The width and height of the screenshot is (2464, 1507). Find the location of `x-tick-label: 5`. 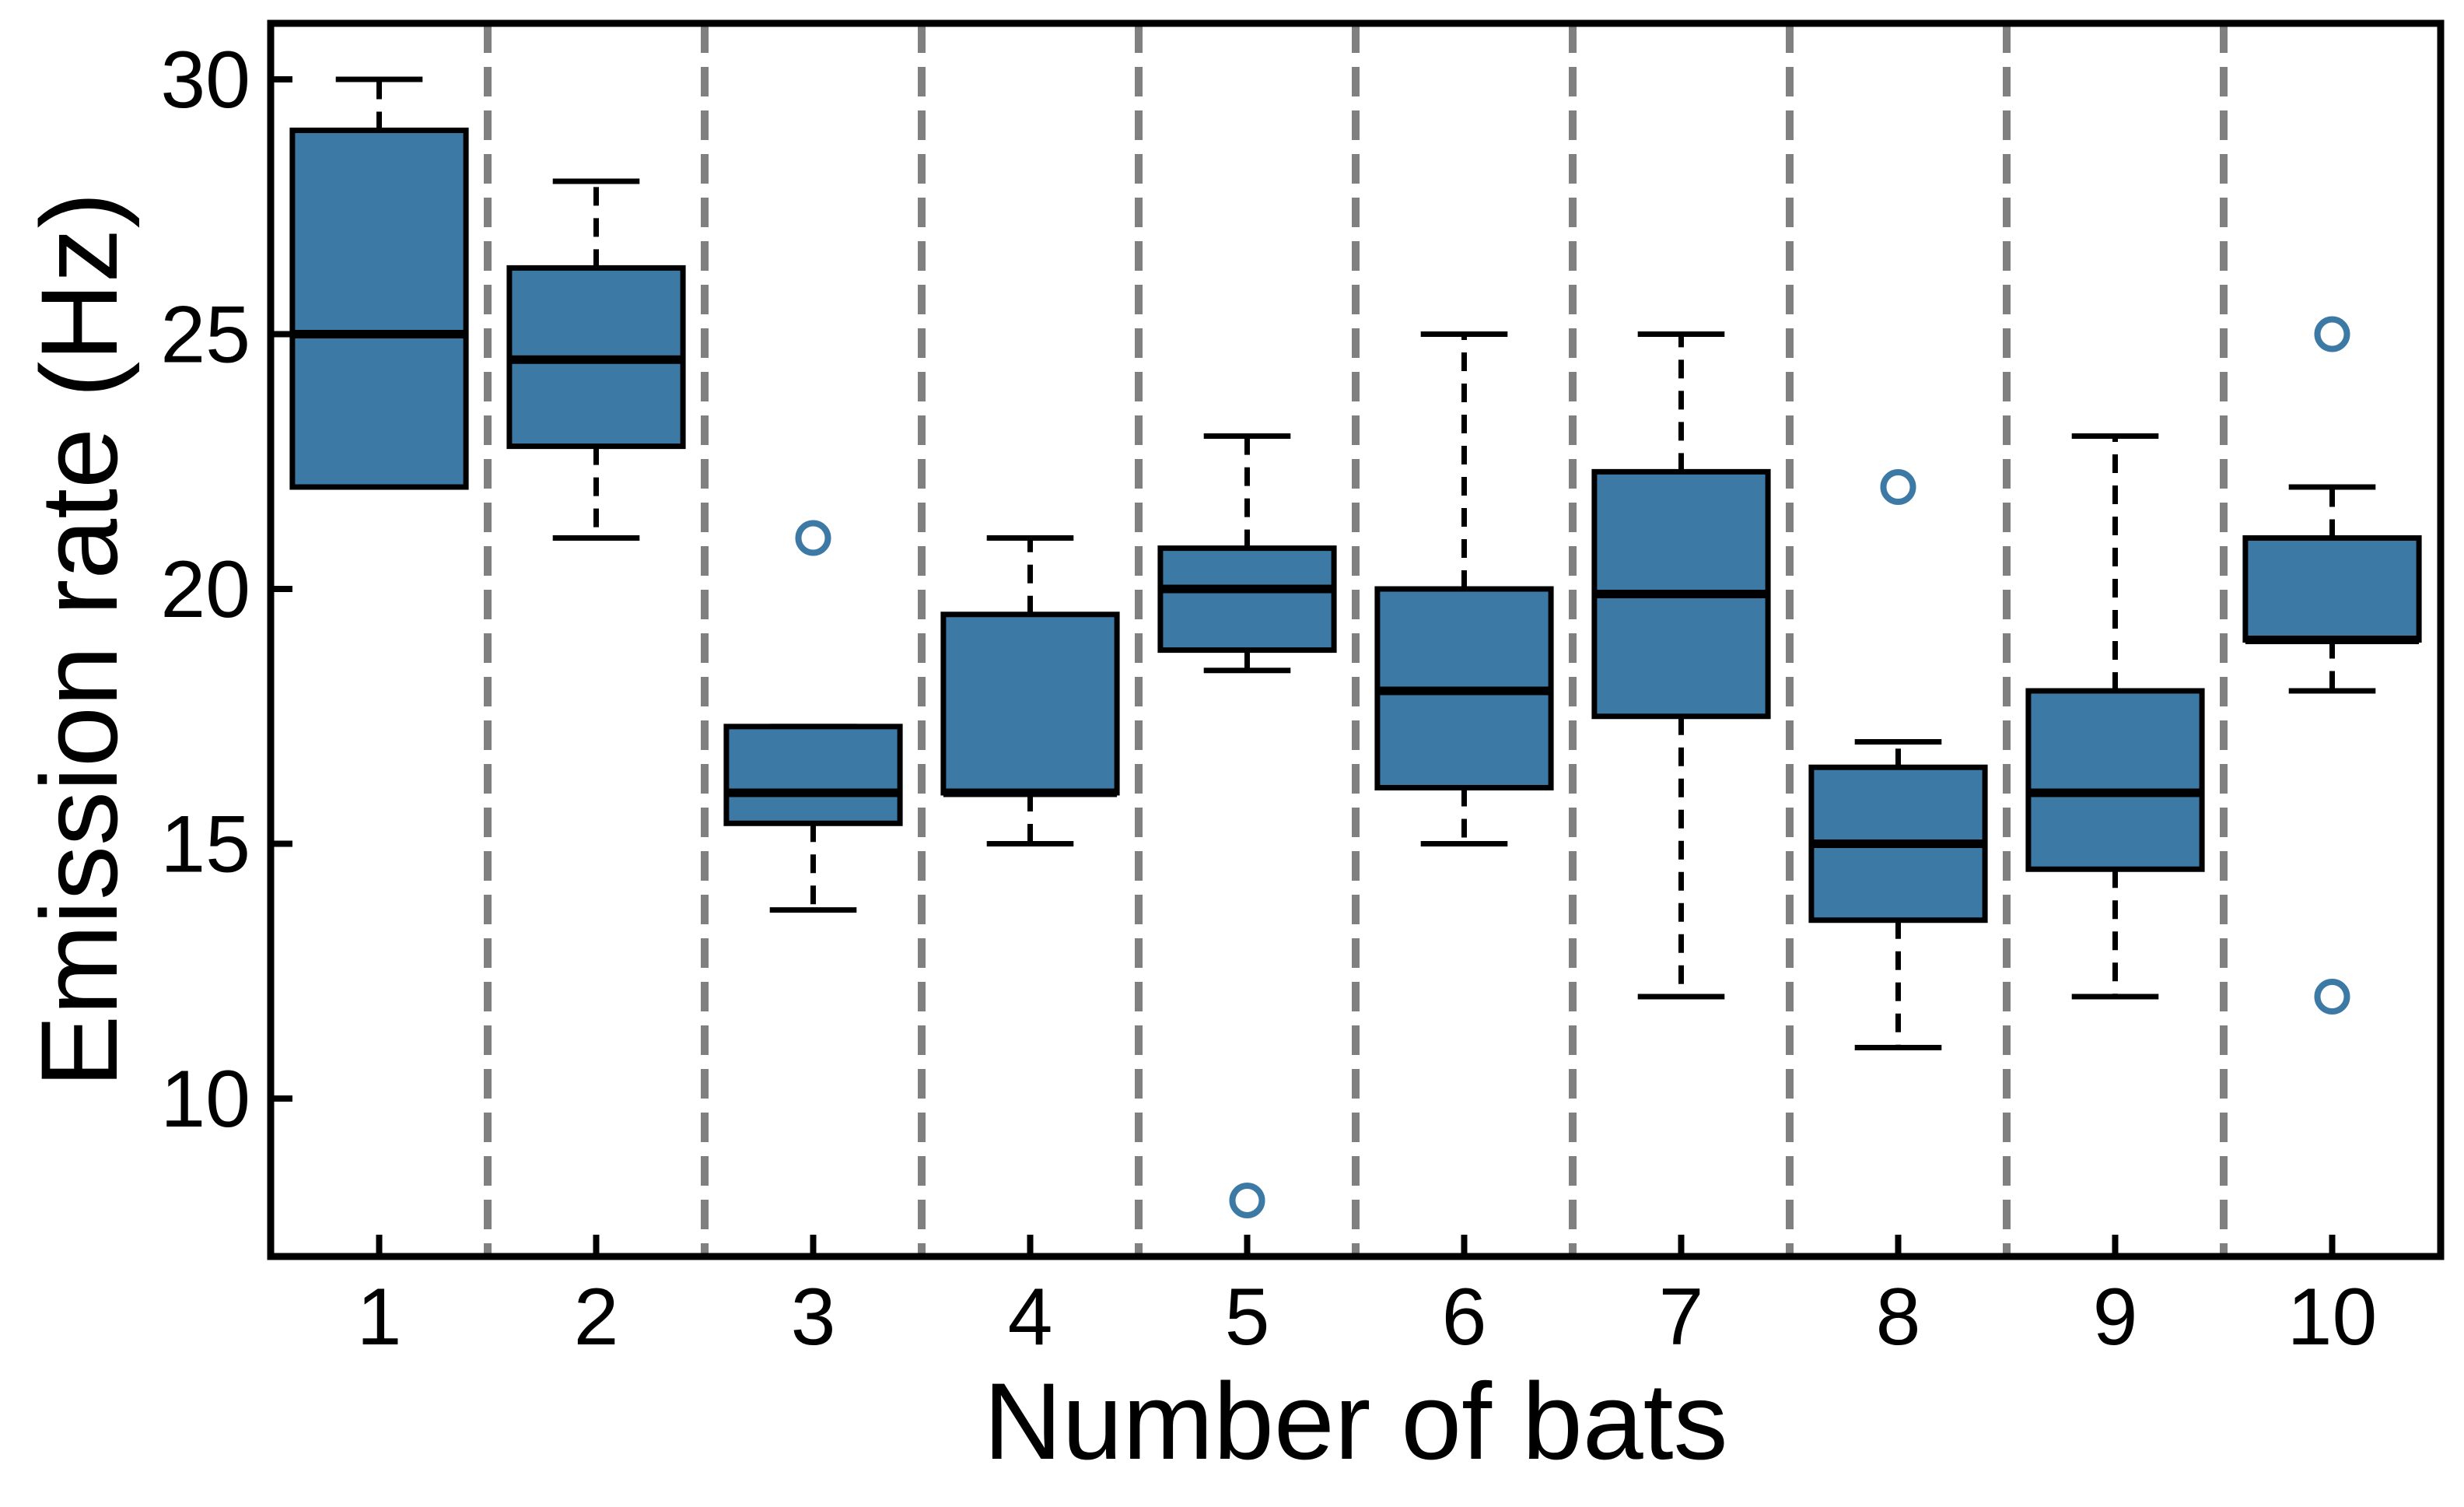

x-tick-label: 5 is located at coordinates (1248, 1317).